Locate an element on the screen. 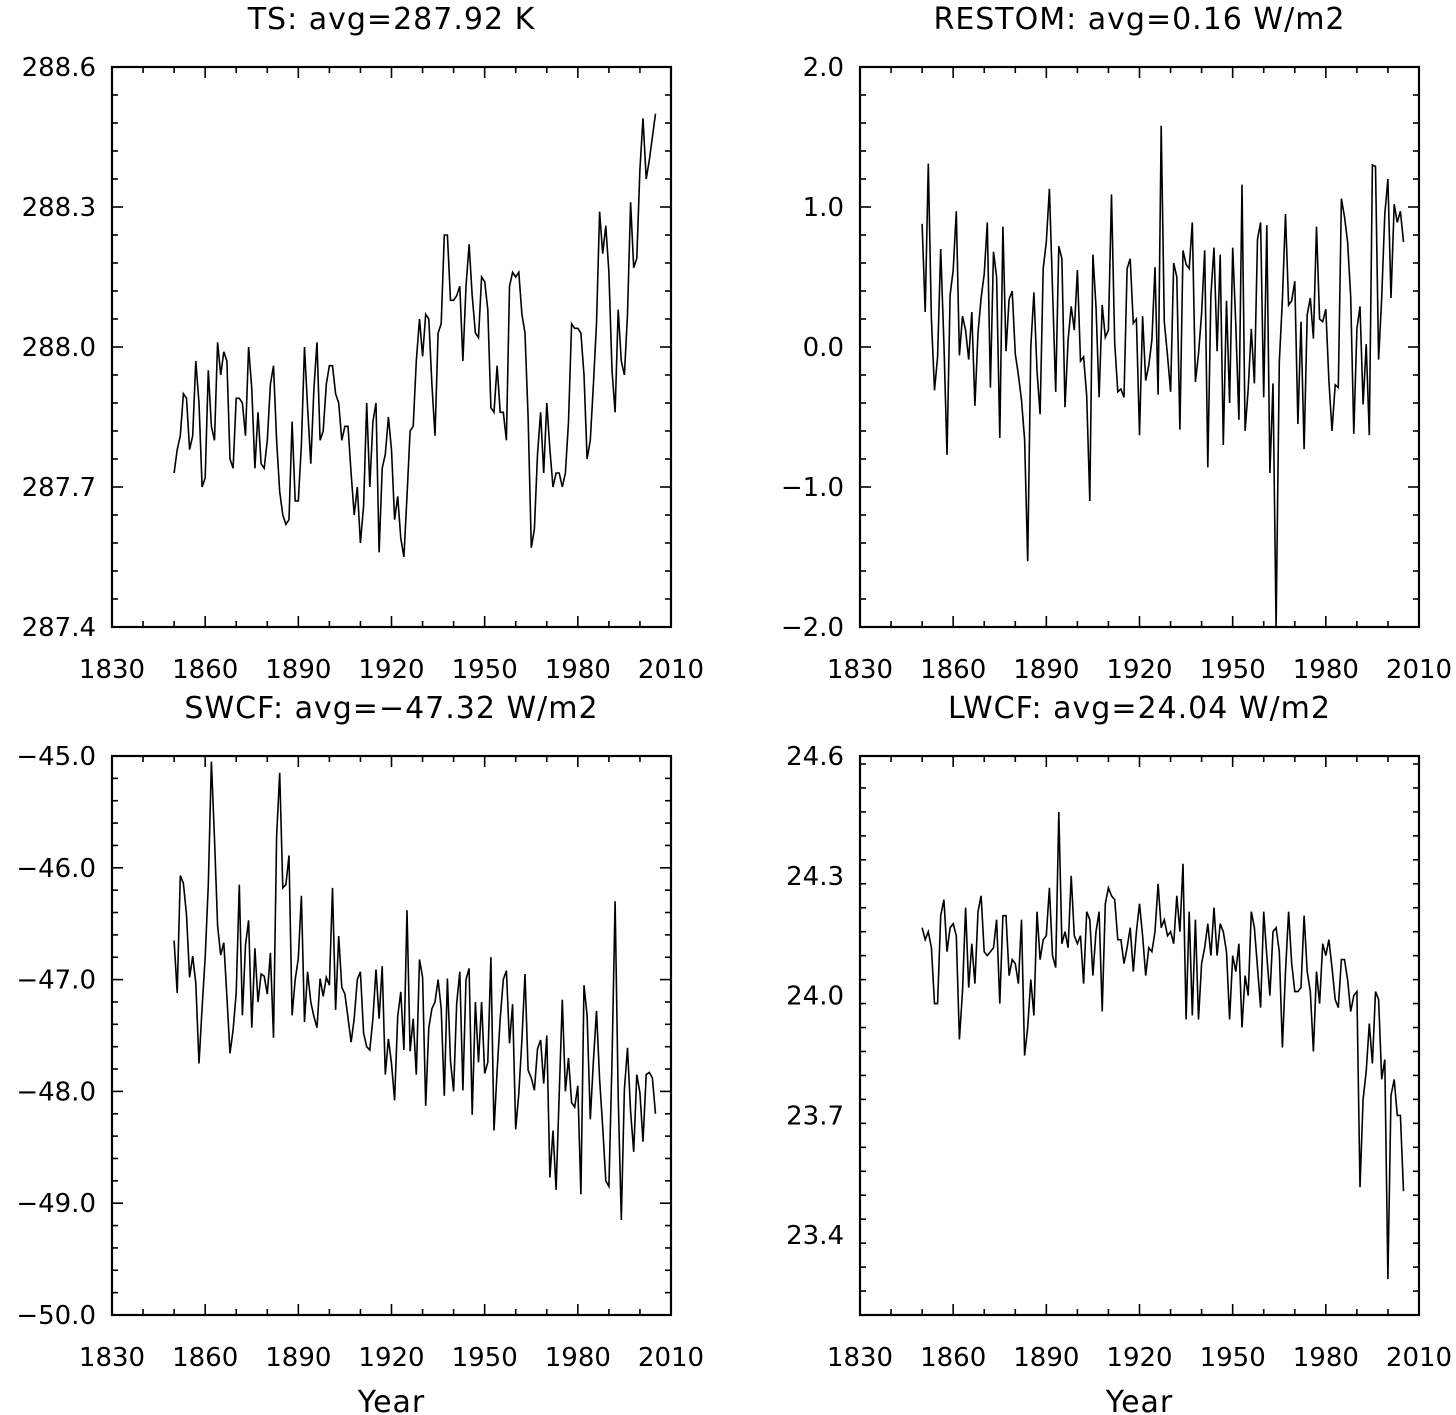 The image size is (1456, 1415). y-tick-label: 23.7 is located at coordinates (815, 1116).